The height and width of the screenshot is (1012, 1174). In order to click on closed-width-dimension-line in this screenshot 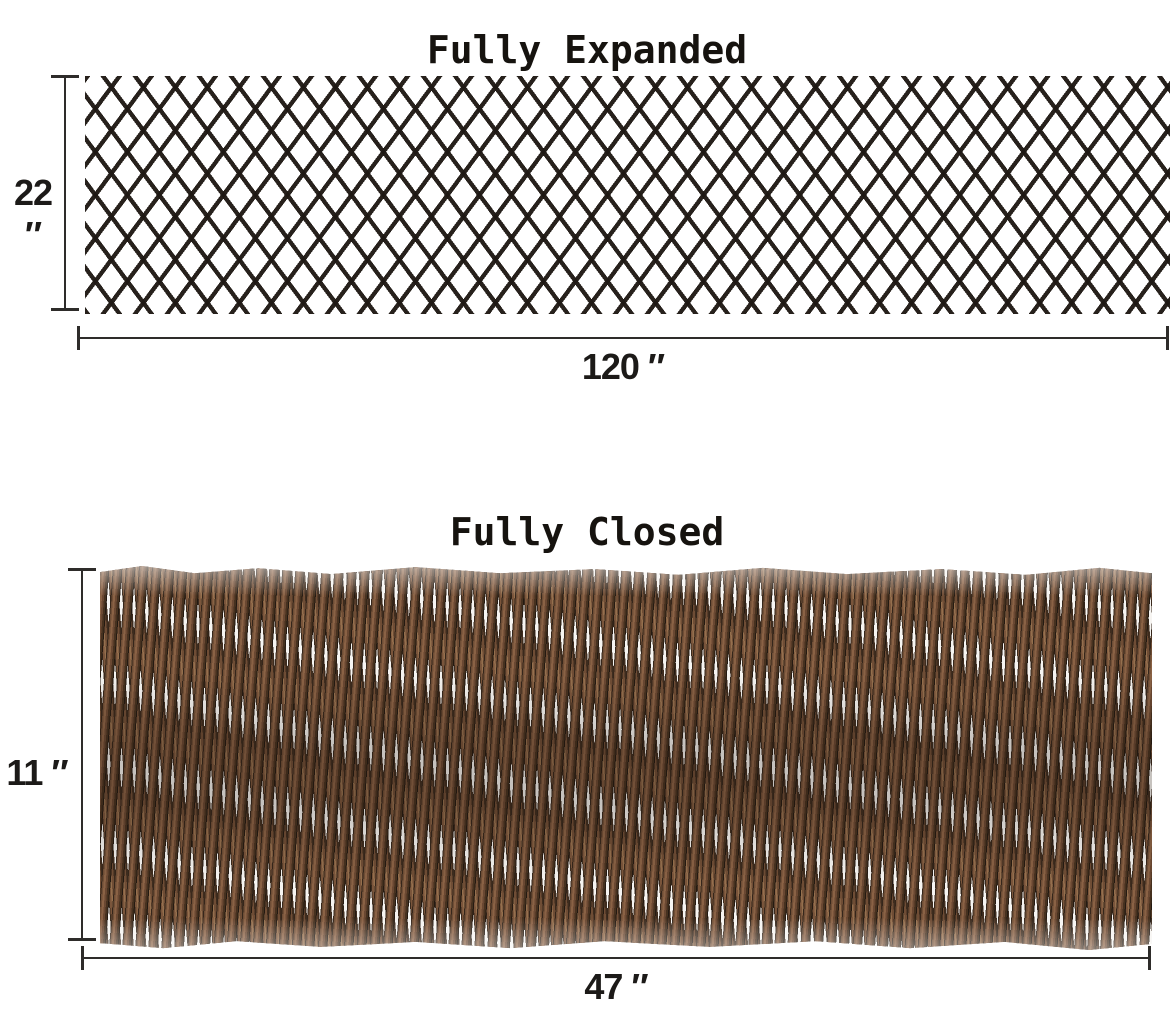, I will do `click(616, 958)`.